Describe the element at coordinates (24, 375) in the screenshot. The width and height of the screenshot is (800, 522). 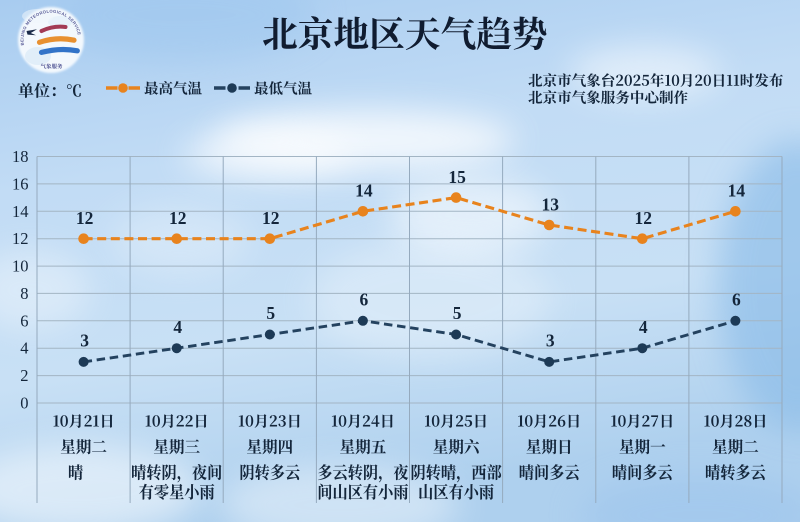
I see `svg-text: 2` at that location.